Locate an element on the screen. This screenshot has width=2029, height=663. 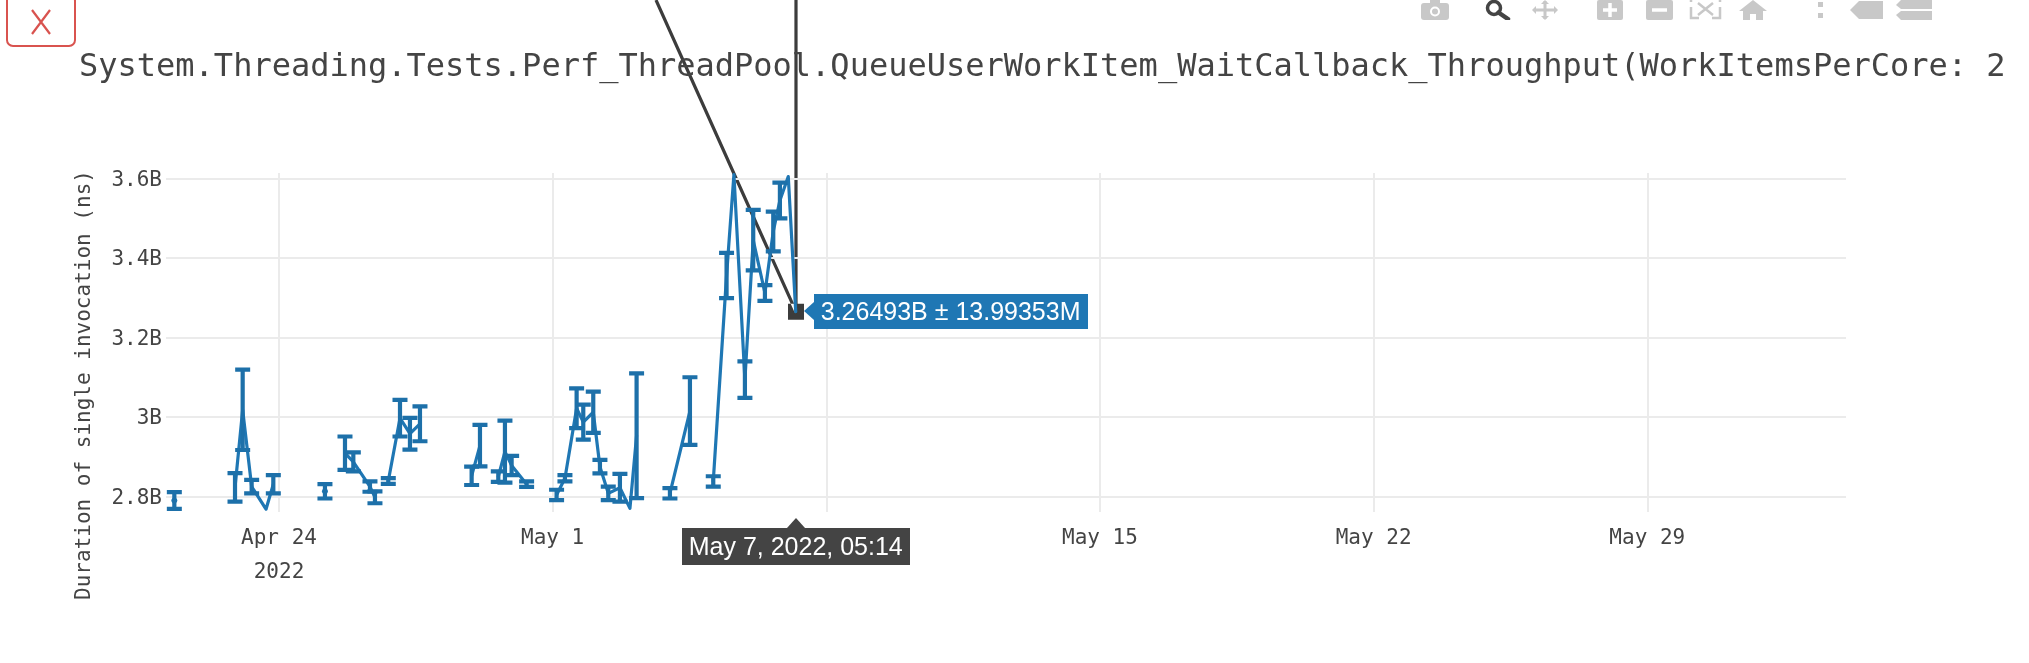
y-tick-label: 3.2B is located at coordinates (136, 337).